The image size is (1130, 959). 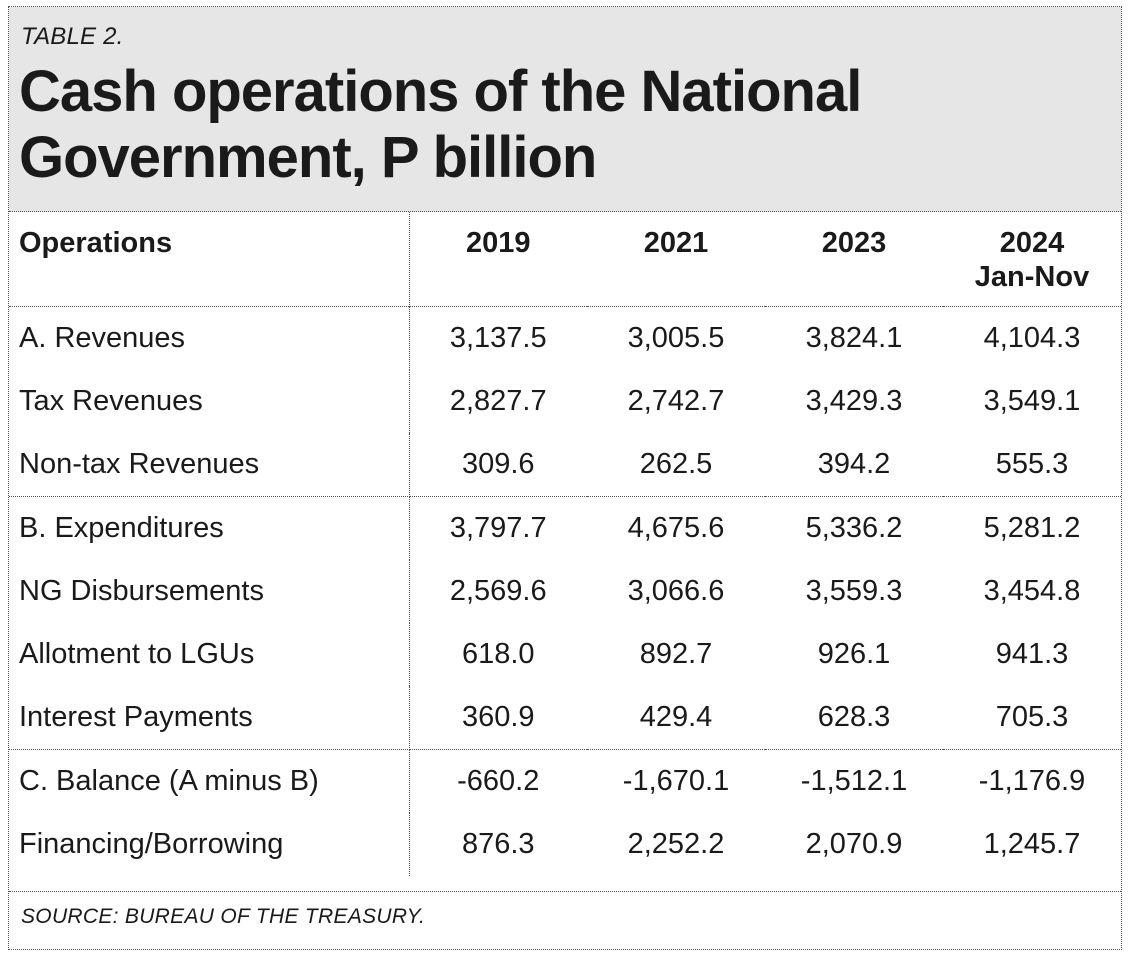 I want to click on row-label: Financing/Borrowing, so click(x=209, y=844).